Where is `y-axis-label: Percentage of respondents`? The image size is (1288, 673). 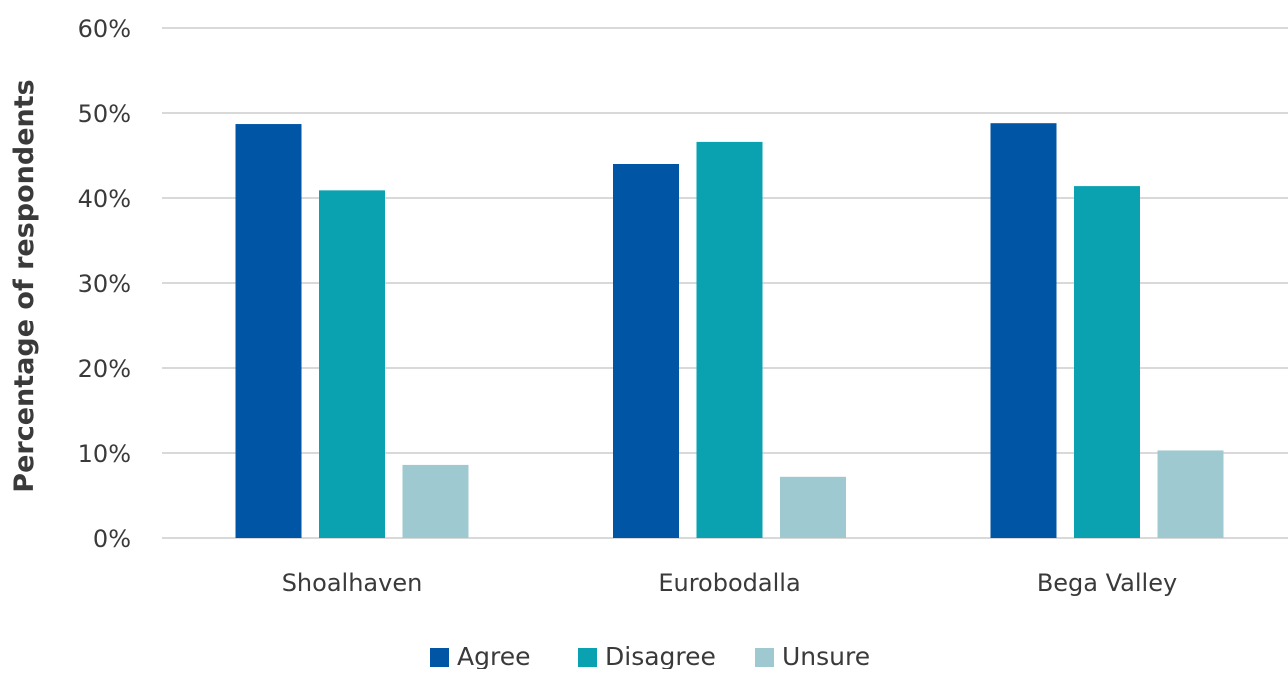 y-axis-label: Percentage of respondents is located at coordinates (24, 285).